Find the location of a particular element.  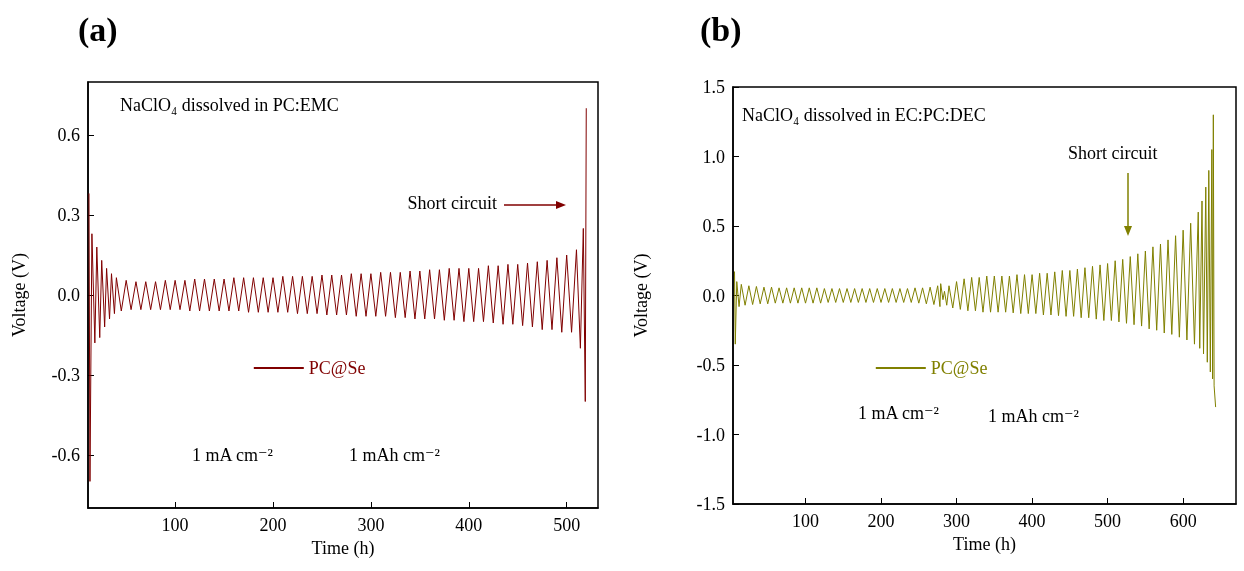

y-tick-label: -0.6 is located at coordinates (65, 454).